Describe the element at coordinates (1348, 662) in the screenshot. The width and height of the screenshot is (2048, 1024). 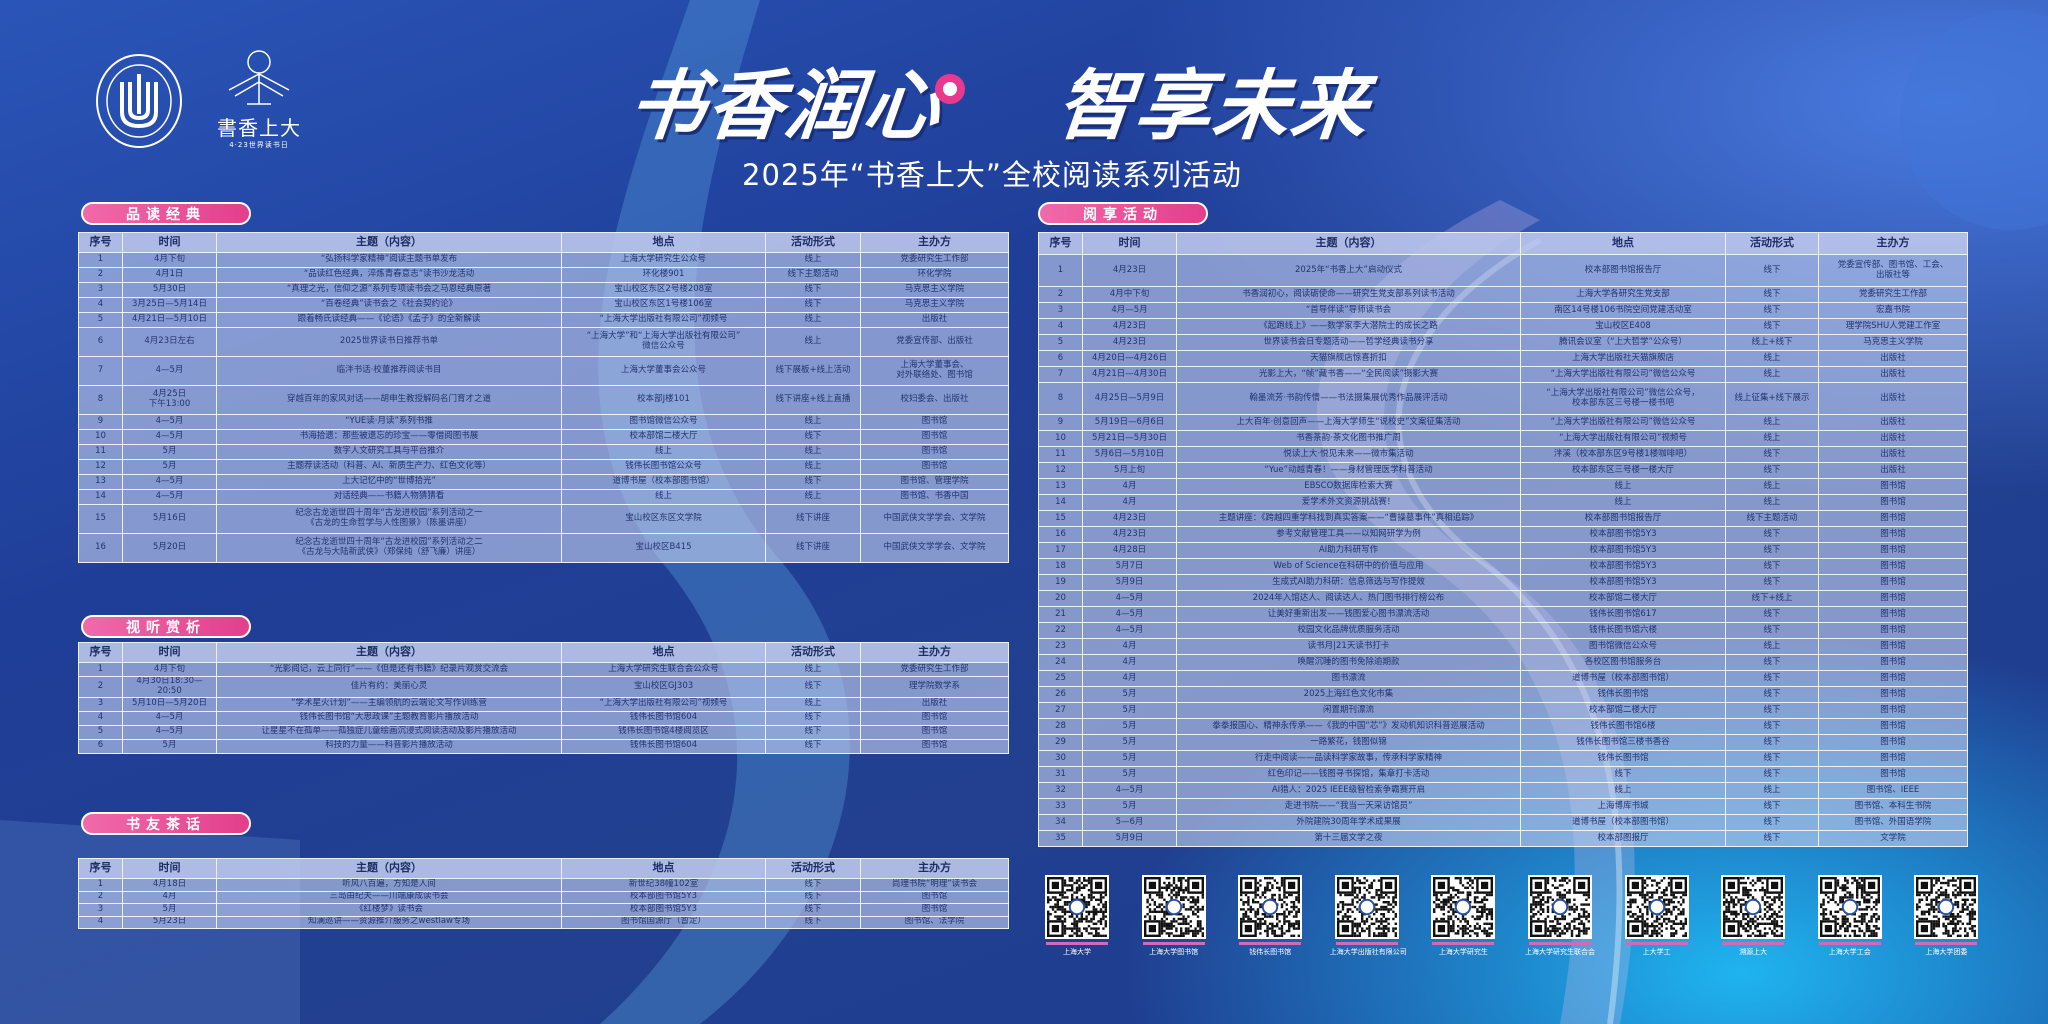
I see `cell-topic: 唤醒沉睡的图书免除逾期款` at that location.